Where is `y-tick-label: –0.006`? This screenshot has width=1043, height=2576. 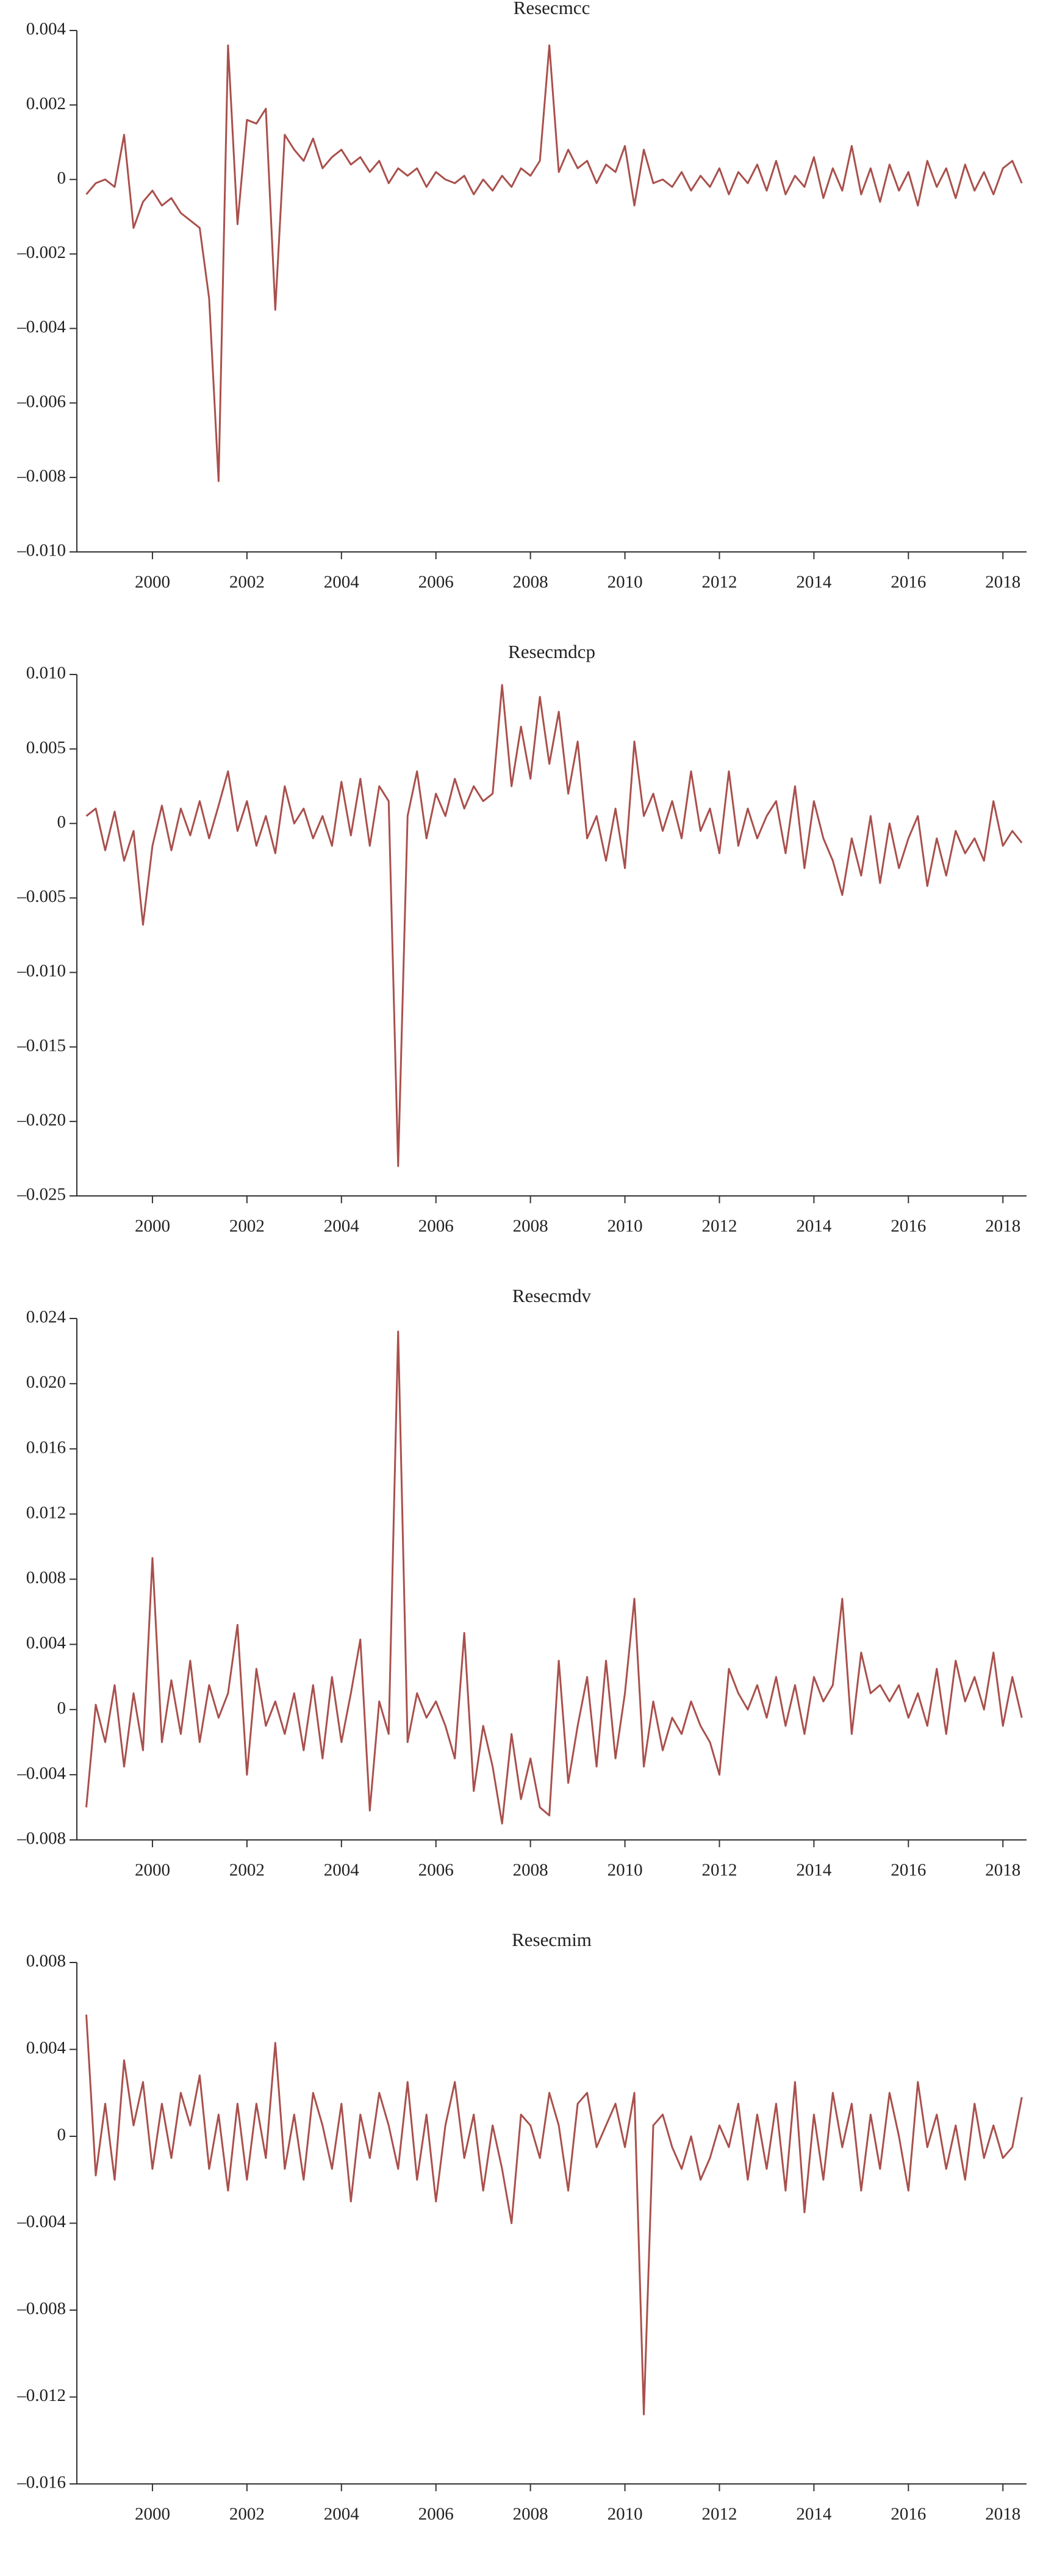 y-tick-label: –0.006 is located at coordinates (41, 401).